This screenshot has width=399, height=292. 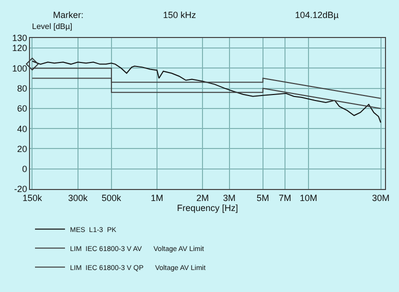 I want to click on y-axis-title: Level [dBµ], so click(x=52, y=26).